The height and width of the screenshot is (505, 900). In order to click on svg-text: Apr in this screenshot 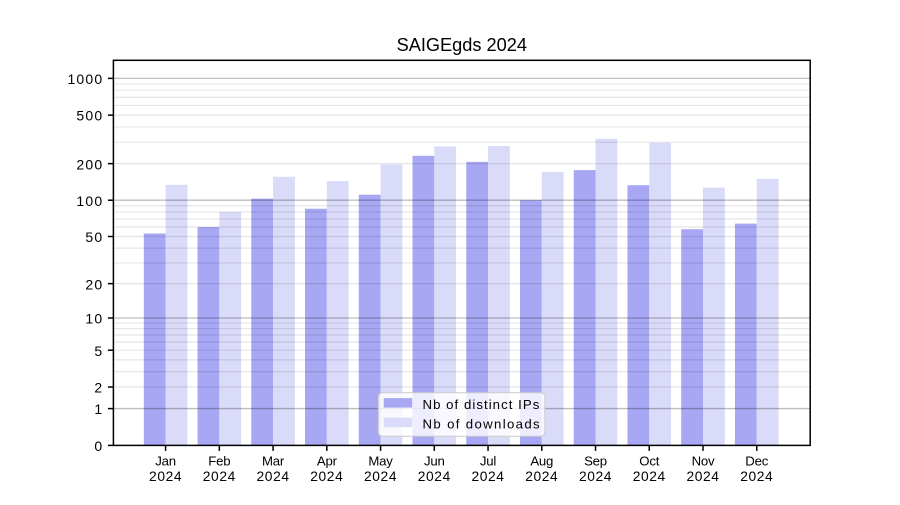, I will do `click(327, 460)`.